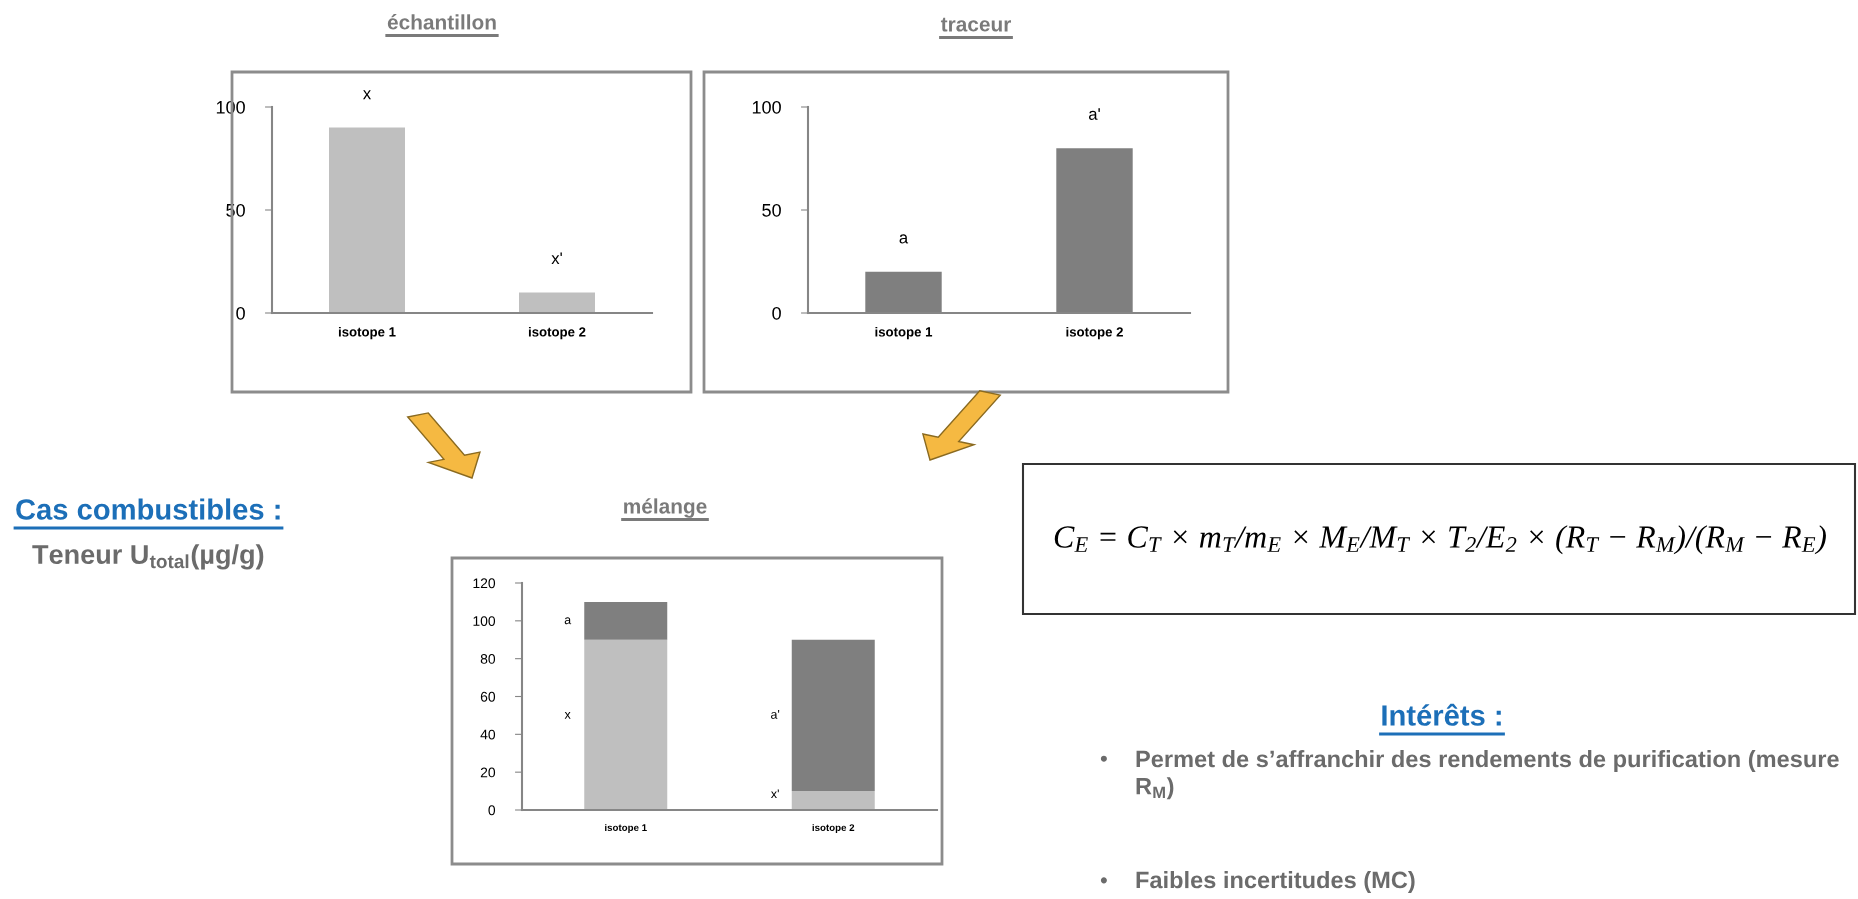  I want to click on y-tick-label: 80, so click(488, 659).